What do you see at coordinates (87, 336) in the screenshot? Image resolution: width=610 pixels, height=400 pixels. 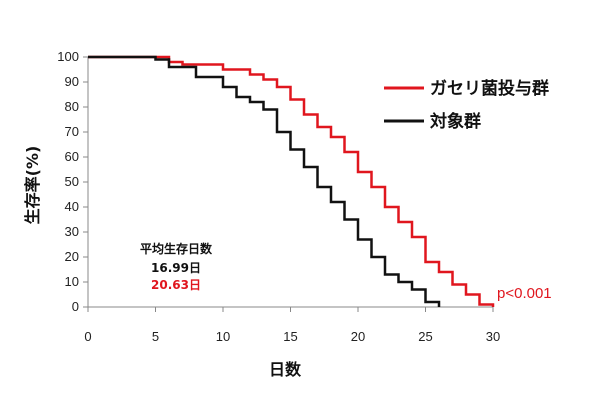 I see `x-tick-label: 0` at bounding box center [87, 336].